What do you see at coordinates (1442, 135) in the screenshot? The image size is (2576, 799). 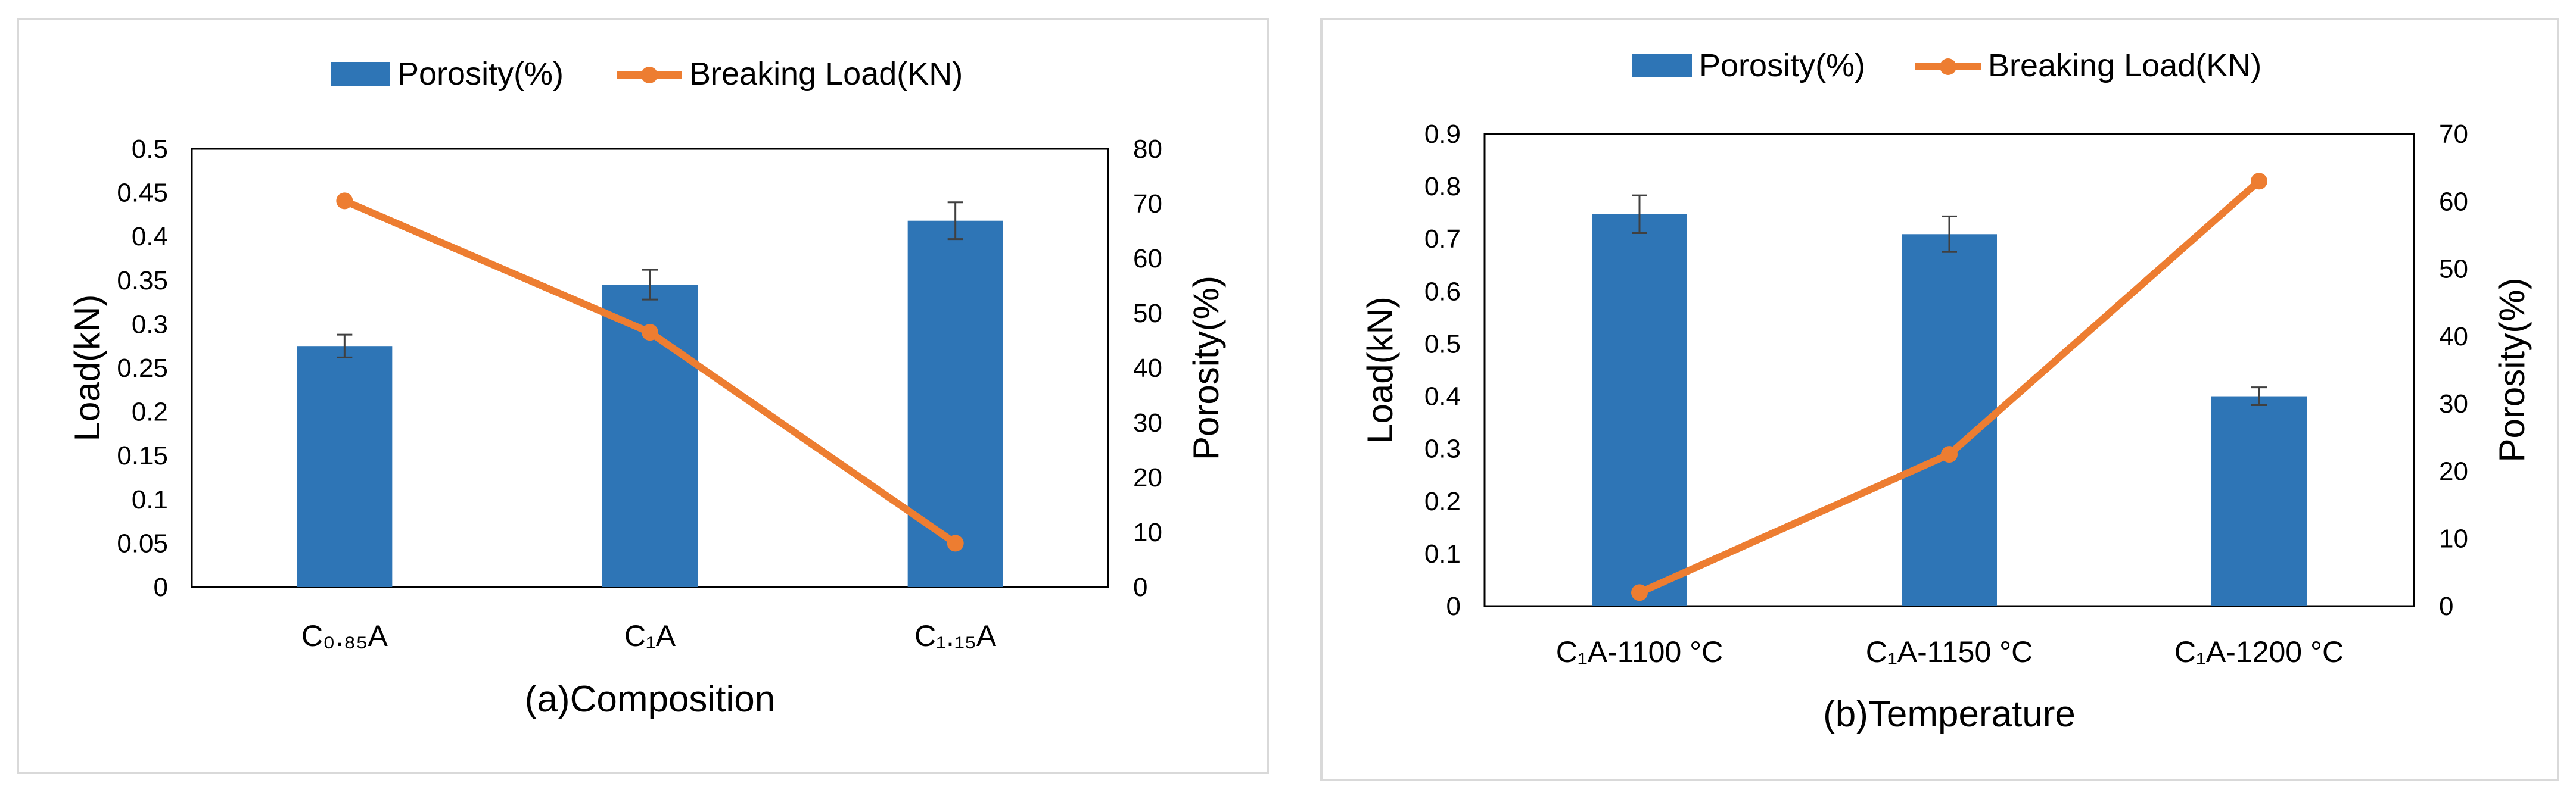 I see `left-tick-label: 0.9` at bounding box center [1442, 135].